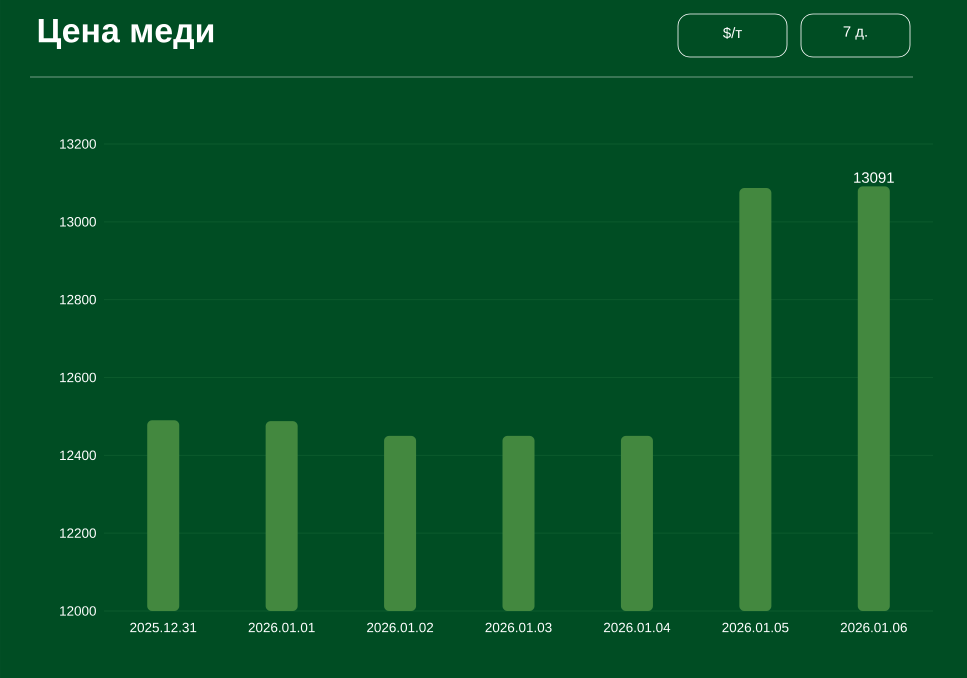  Describe the element at coordinates (855, 33) in the screenshot. I see `text: 7 д.` at that location.